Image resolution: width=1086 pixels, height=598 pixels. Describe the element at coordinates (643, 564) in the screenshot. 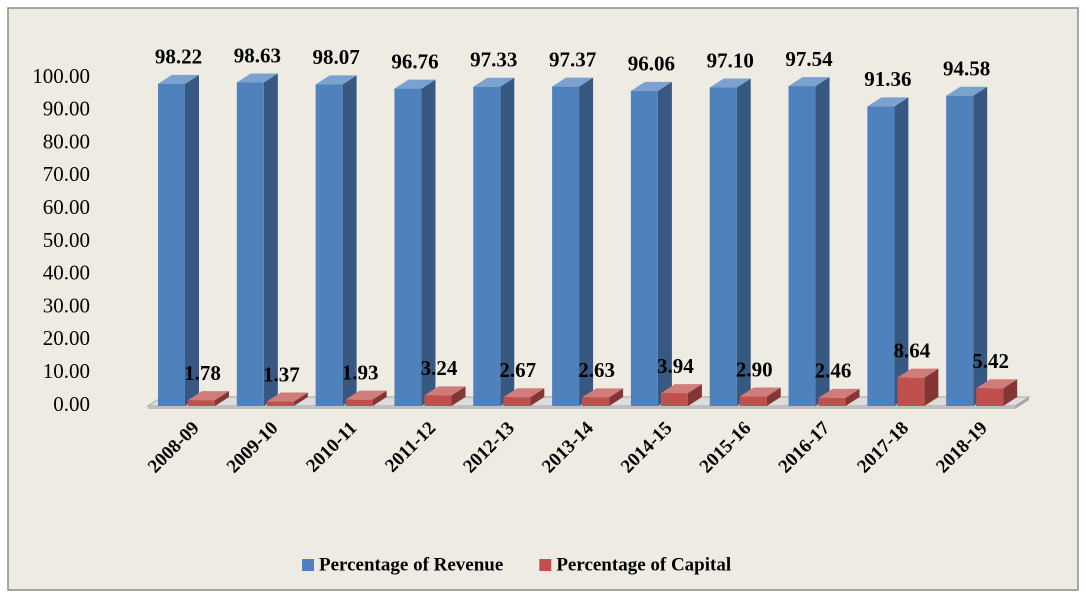

I see `legend-label: Percentage of Capital` at that location.